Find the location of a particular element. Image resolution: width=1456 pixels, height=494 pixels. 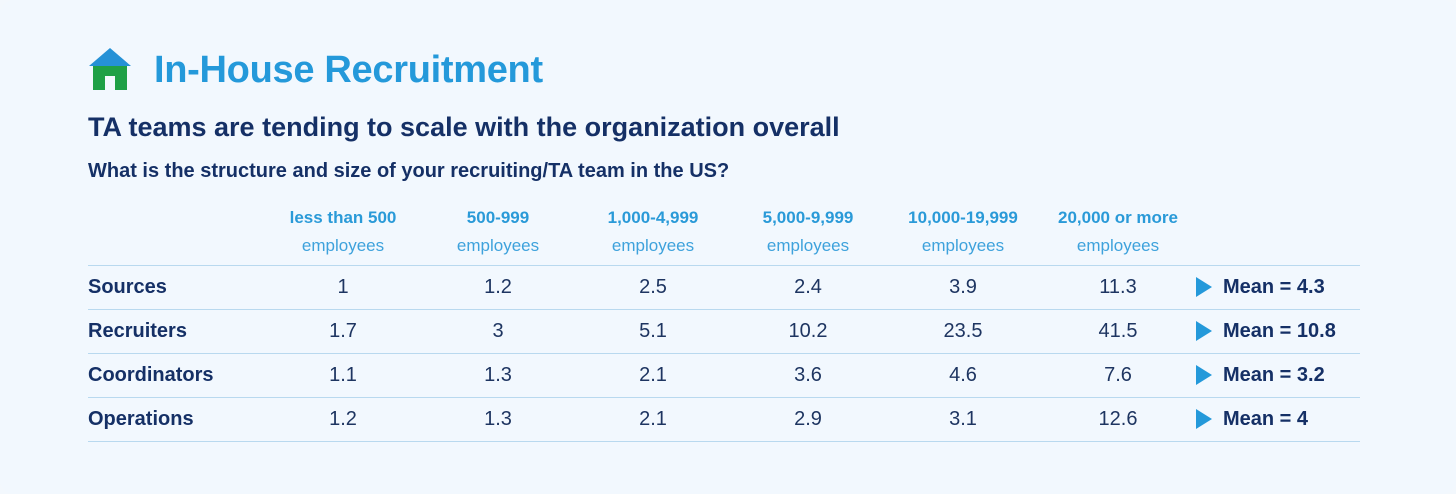

column-header-range: less than 500 is located at coordinates (343, 217).